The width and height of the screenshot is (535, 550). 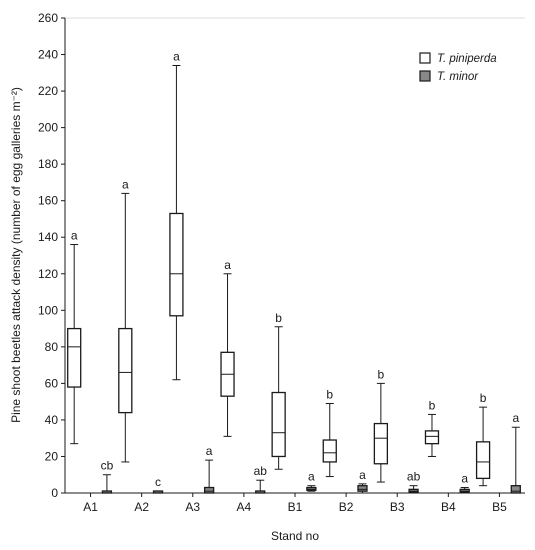 I want to click on legend-label-series-1: T. piniperda, so click(x=467, y=59).